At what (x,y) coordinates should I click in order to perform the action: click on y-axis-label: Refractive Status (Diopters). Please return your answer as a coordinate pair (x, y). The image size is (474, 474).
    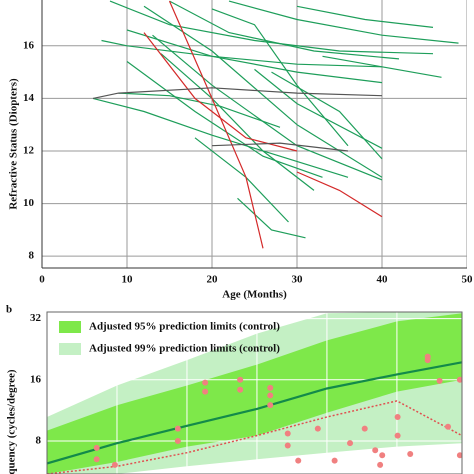
    Looking at the image, I should click on (14, 144).